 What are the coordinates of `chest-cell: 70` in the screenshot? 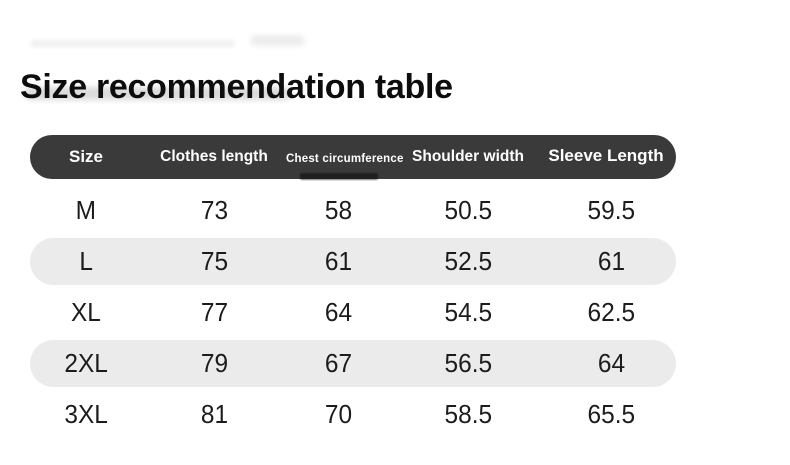 It's located at (338, 414).